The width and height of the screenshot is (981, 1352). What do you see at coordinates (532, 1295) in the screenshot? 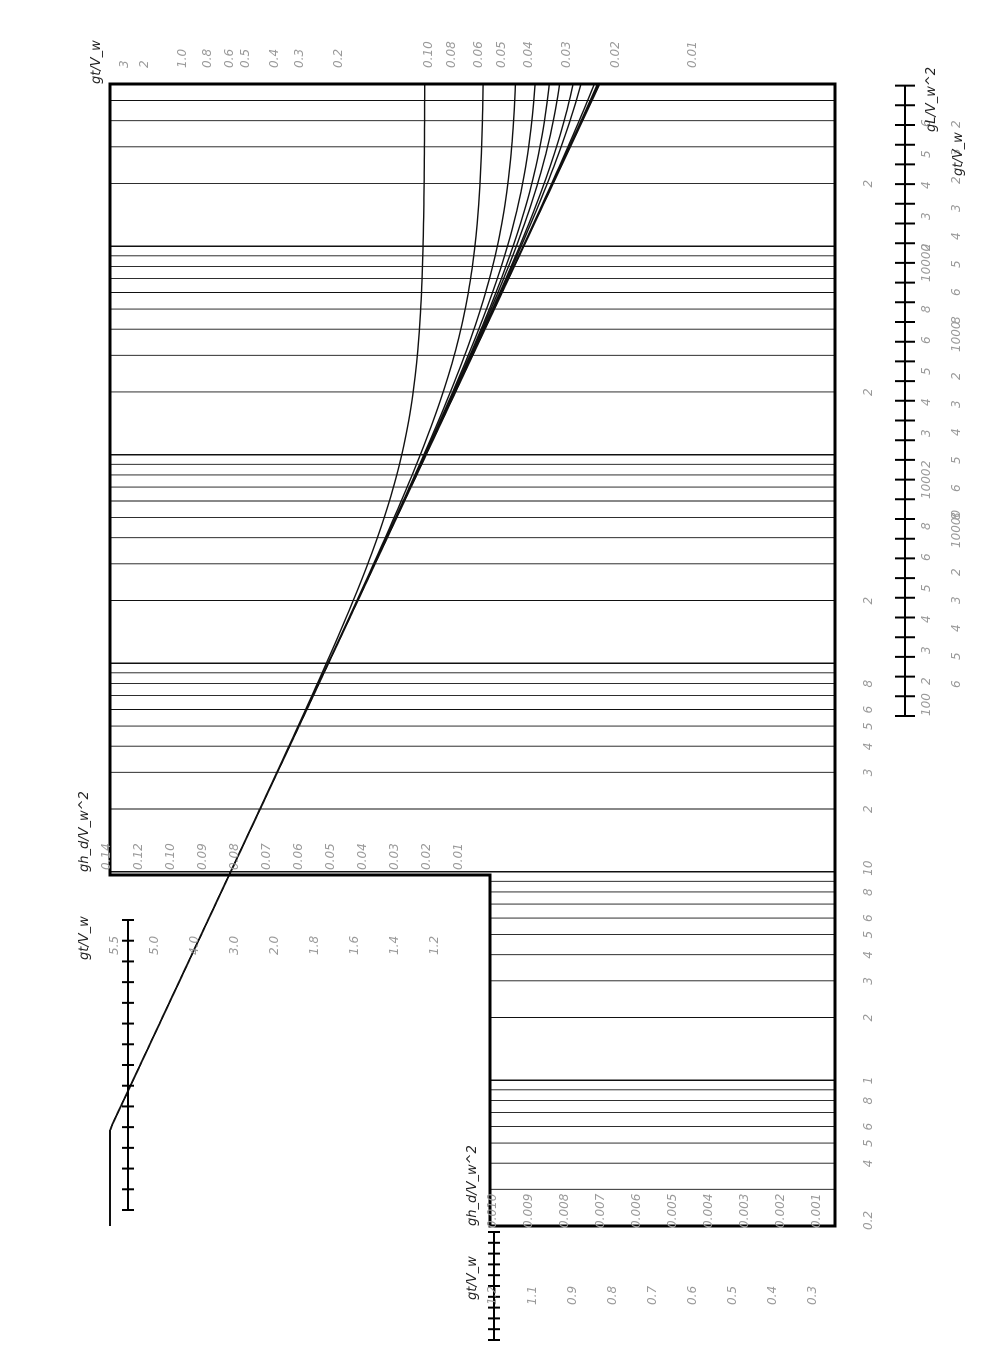
I see `low-gt-label: 1.1` at bounding box center [532, 1295].